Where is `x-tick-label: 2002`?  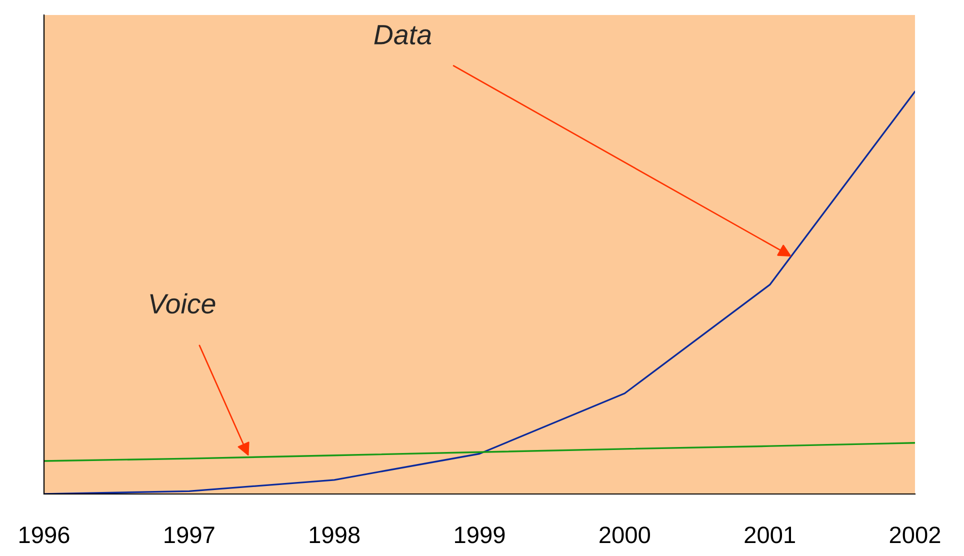 x-tick-label: 2002 is located at coordinates (915, 535).